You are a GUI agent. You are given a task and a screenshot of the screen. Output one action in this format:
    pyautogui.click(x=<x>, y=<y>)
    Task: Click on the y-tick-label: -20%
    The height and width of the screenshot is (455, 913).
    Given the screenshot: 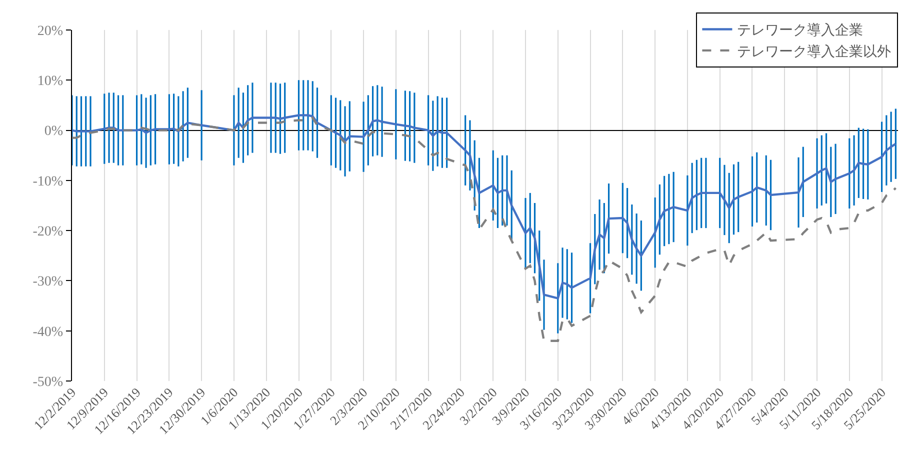 What is the action you would take?
    pyautogui.click(x=48, y=232)
    